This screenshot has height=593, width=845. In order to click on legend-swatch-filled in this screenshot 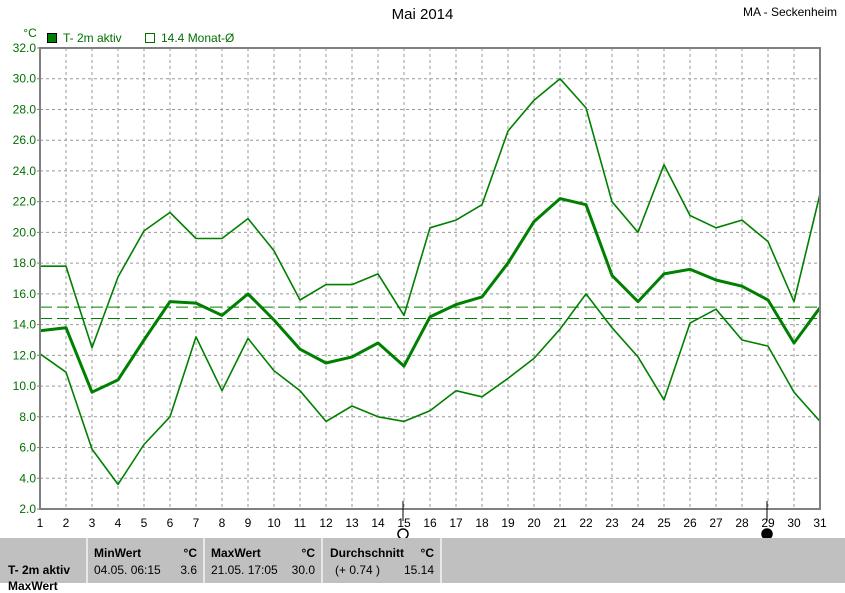, I will do `click(52, 38)`.